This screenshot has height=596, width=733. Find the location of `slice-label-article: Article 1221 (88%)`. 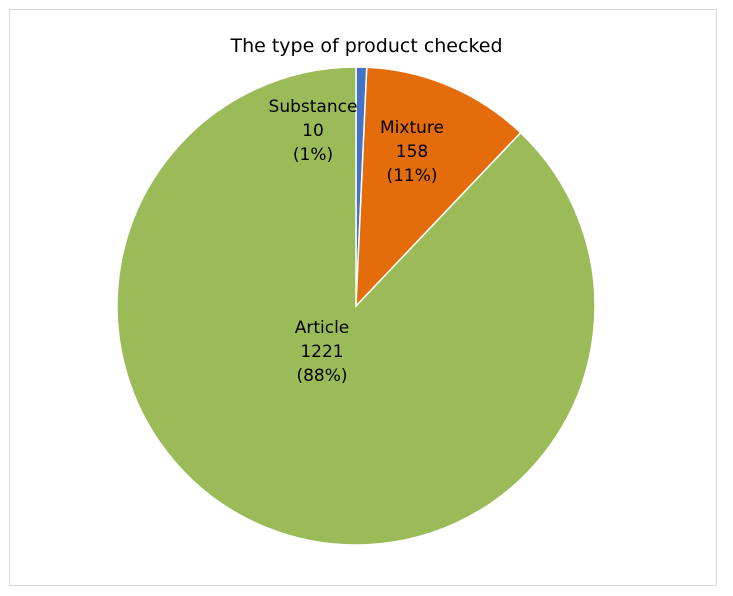

slice-label-article: Article 1221 (88%) is located at coordinates (322, 352).